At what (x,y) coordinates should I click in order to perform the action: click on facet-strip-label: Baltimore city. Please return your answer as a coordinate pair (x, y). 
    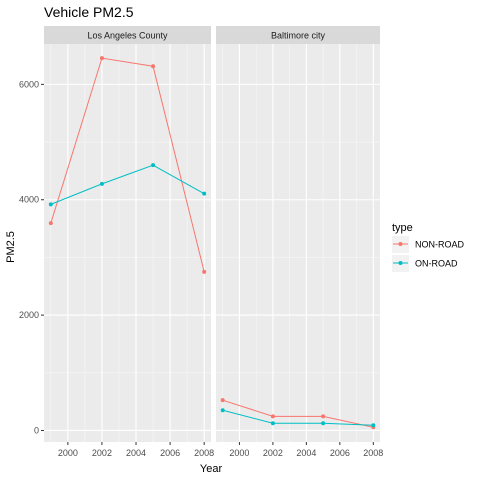
    Looking at the image, I should click on (298, 36).